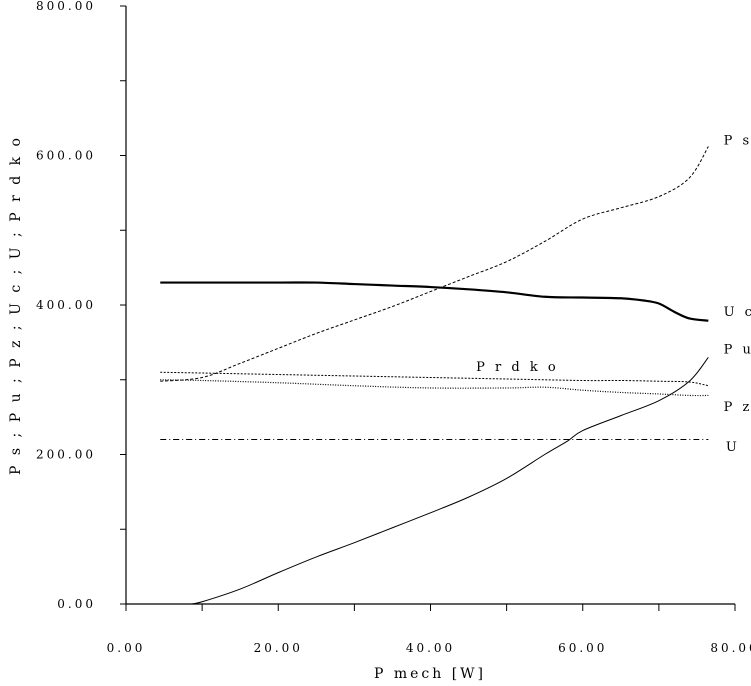  I want to click on series-label: P z, so click(737, 407).